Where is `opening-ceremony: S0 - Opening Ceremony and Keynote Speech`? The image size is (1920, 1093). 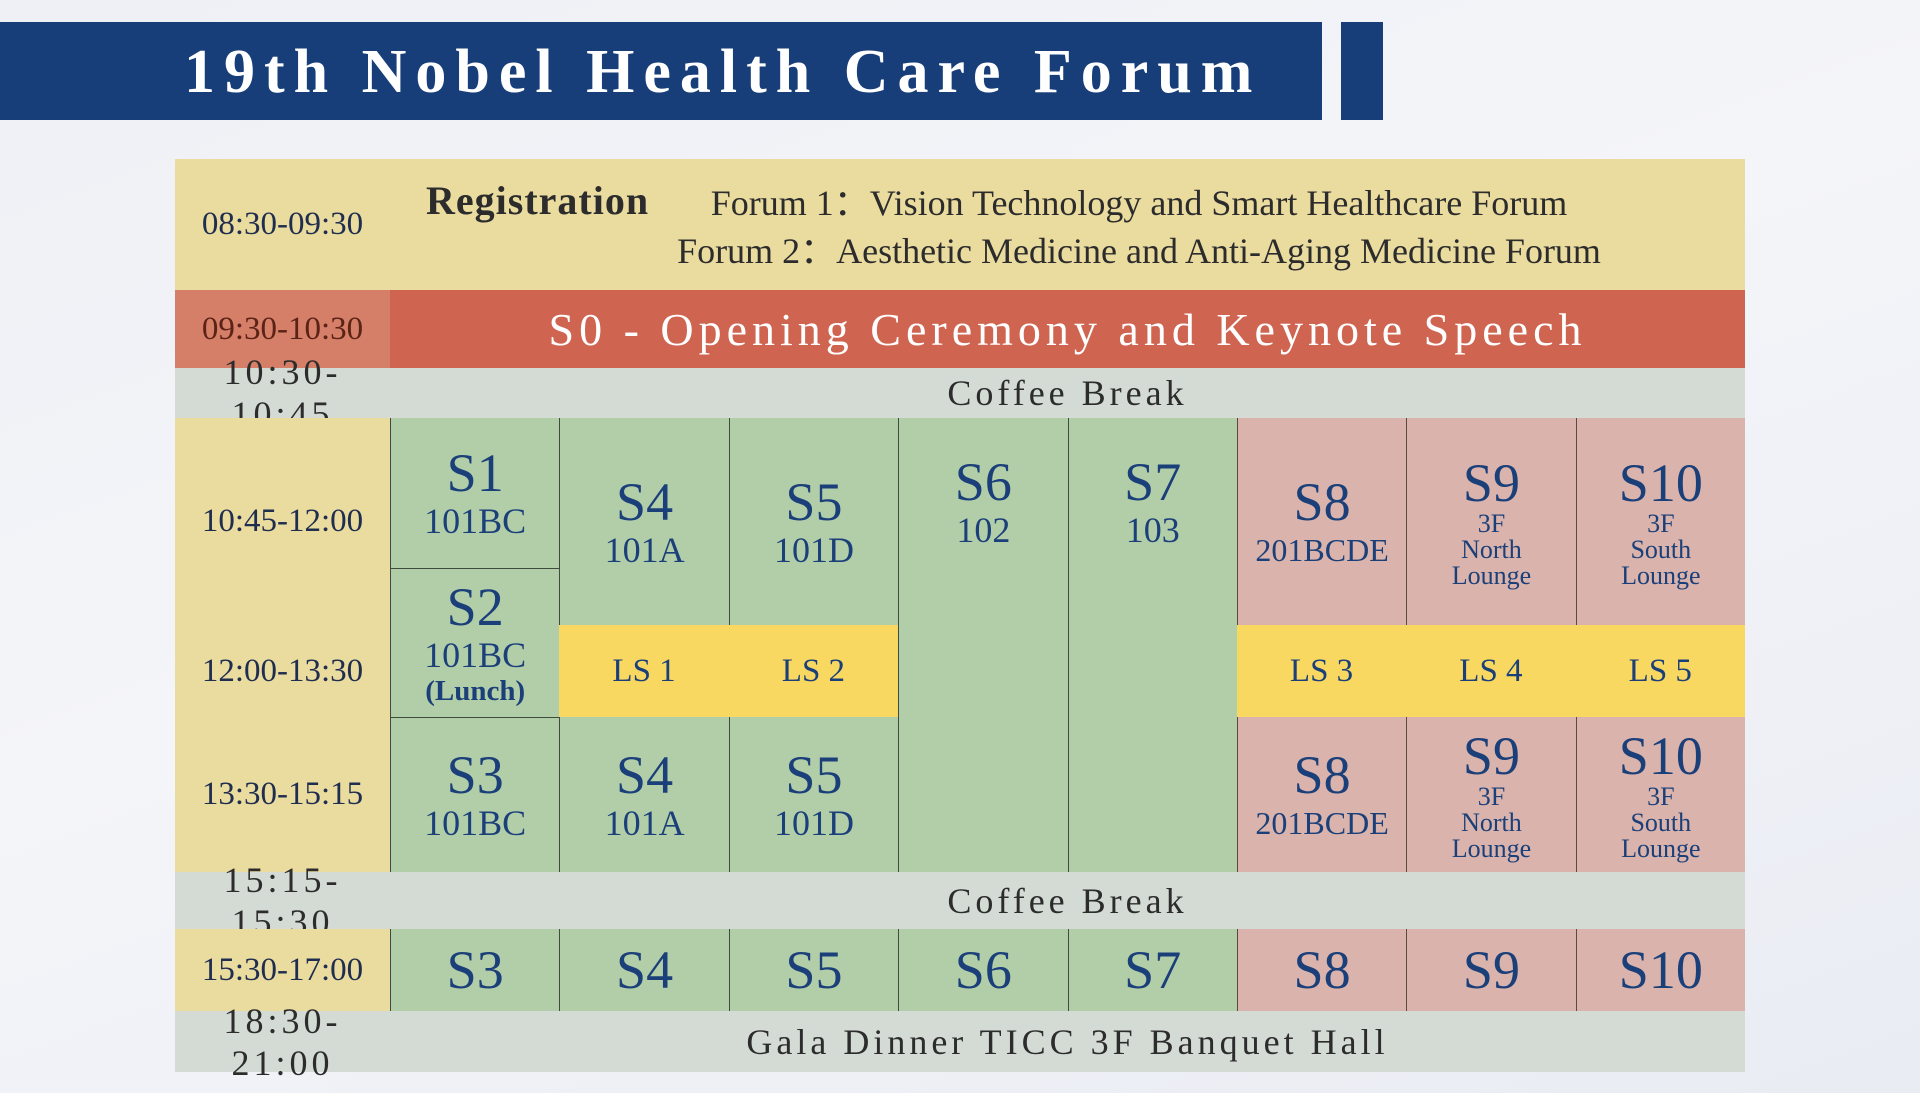
opening-ceremony: S0 - Opening Ceremony and Keynote Speech is located at coordinates (1067, 329).